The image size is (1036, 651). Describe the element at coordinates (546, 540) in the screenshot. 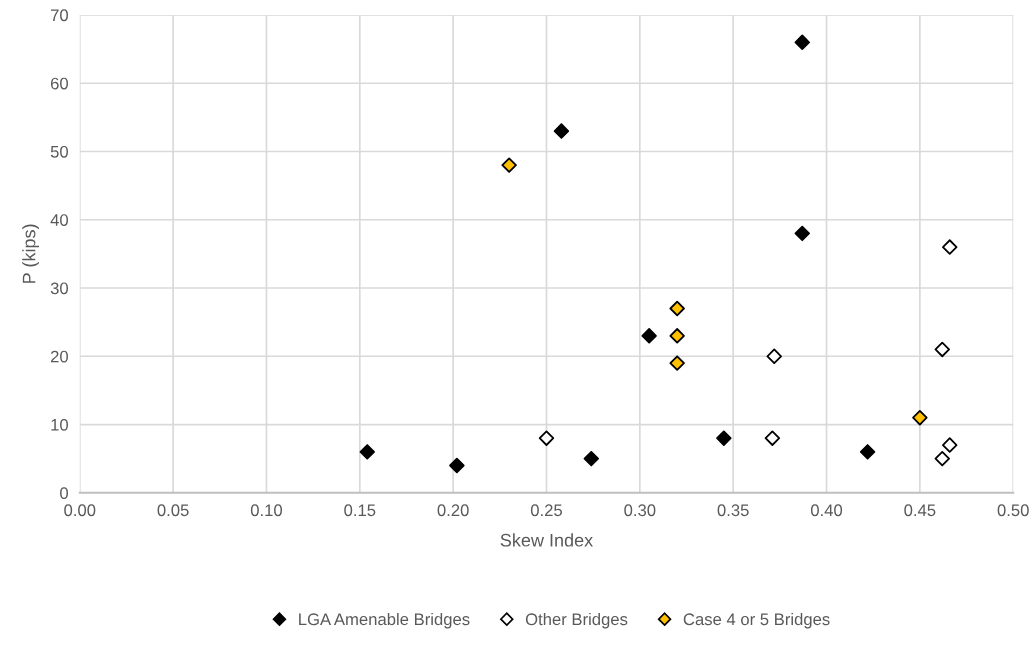

I see `x-axis-title: Skew Index` at that location.